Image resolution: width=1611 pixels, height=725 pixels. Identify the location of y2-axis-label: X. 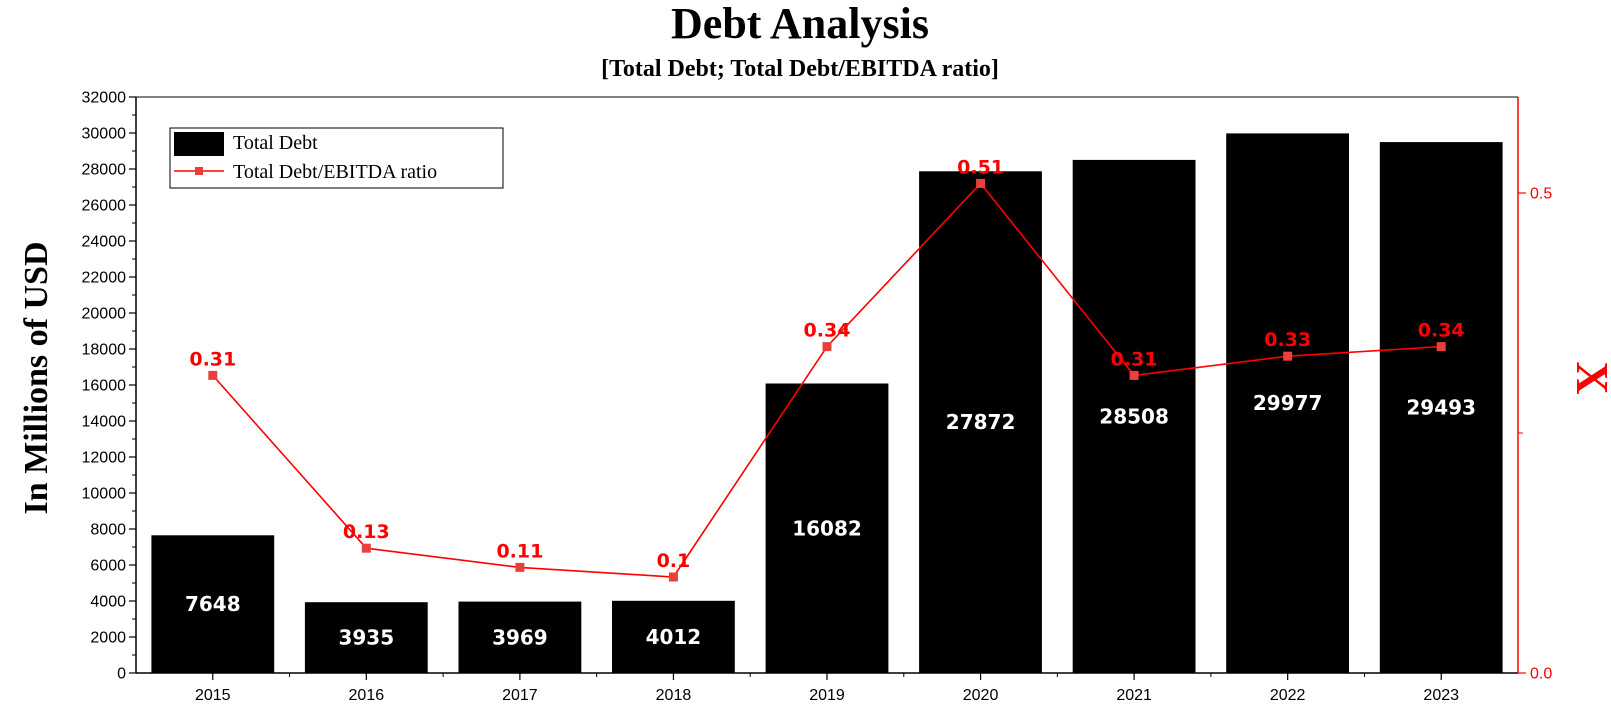
(1589, 377).